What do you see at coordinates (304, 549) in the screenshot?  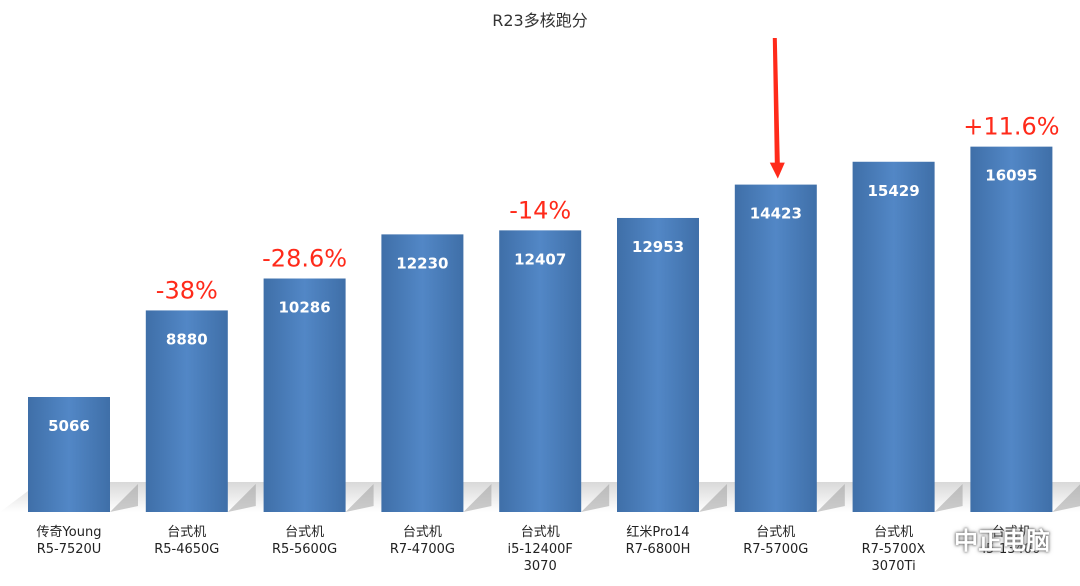 I see `category-label: R5-5600G` at bounding box center [304, 549].